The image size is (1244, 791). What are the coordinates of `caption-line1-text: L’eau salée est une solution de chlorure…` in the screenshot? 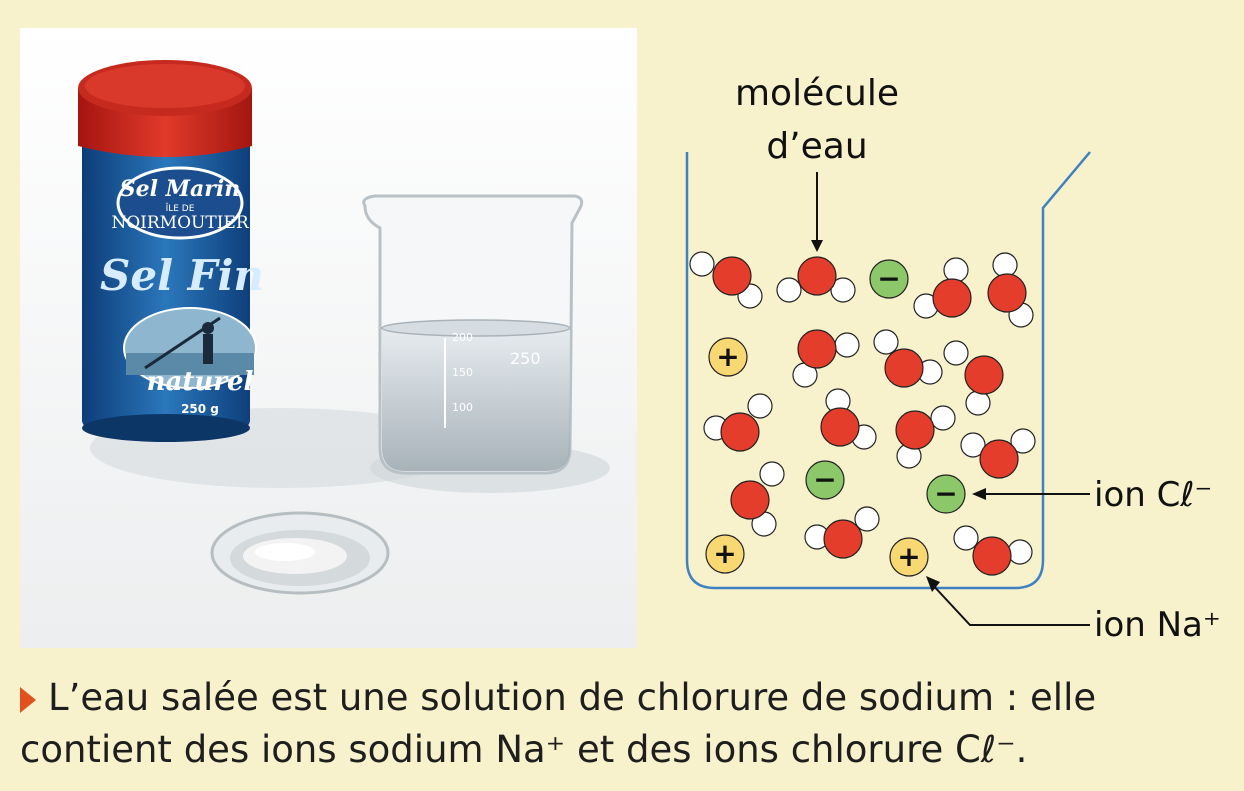 It's located at (572, 697).